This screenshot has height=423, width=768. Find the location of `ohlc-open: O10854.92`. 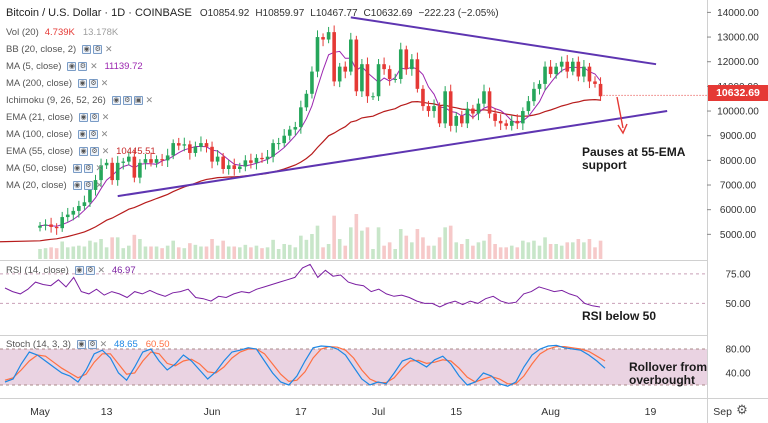

ohlc-open: O10854.92 is located at coordinates (224, 13).